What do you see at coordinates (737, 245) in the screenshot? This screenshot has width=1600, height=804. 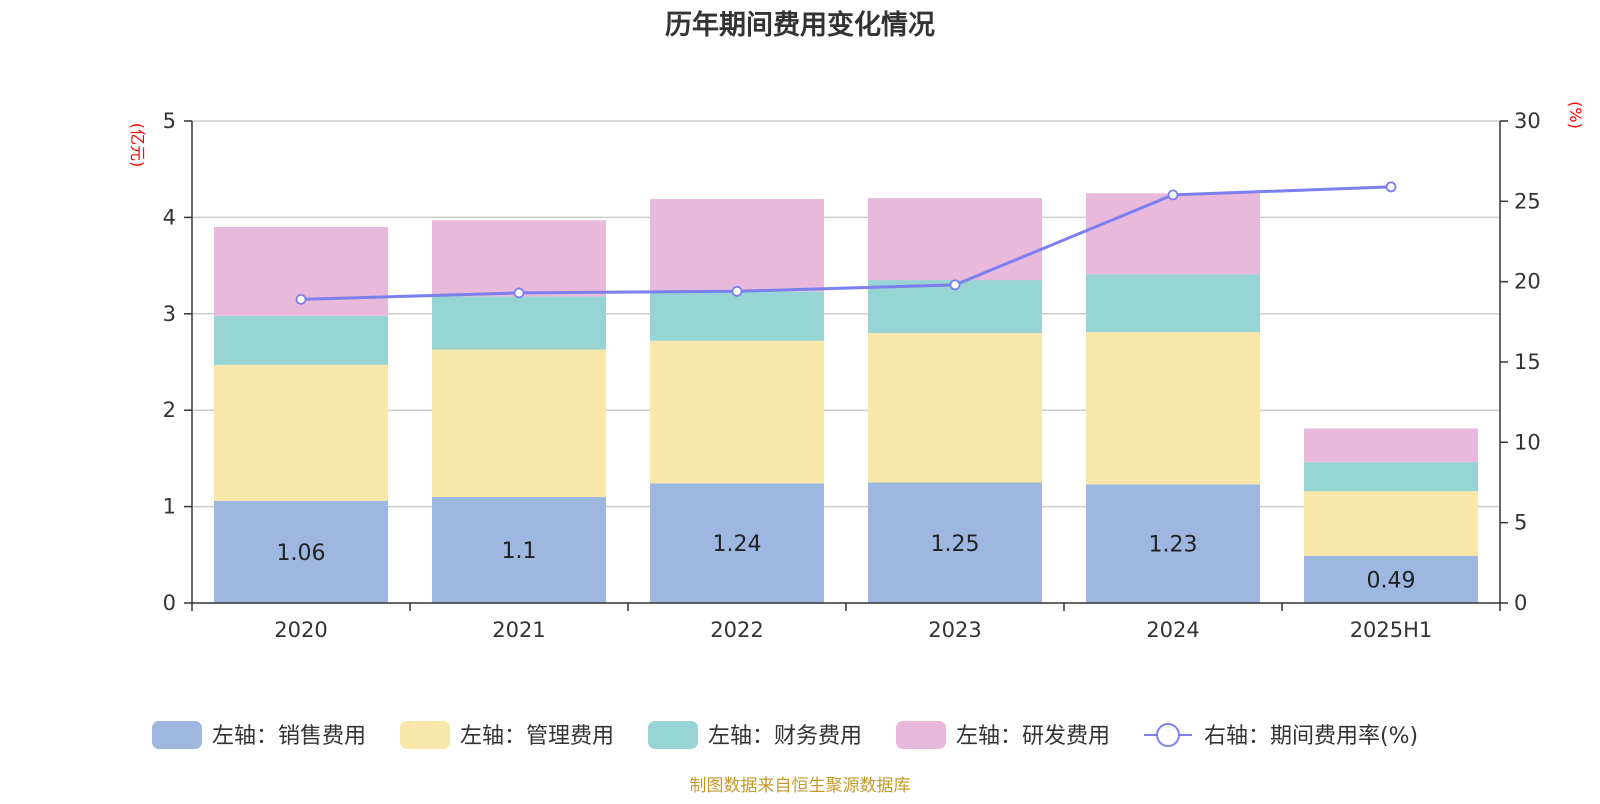 I see `bar-4-2022` at bounding box center [737, 245].